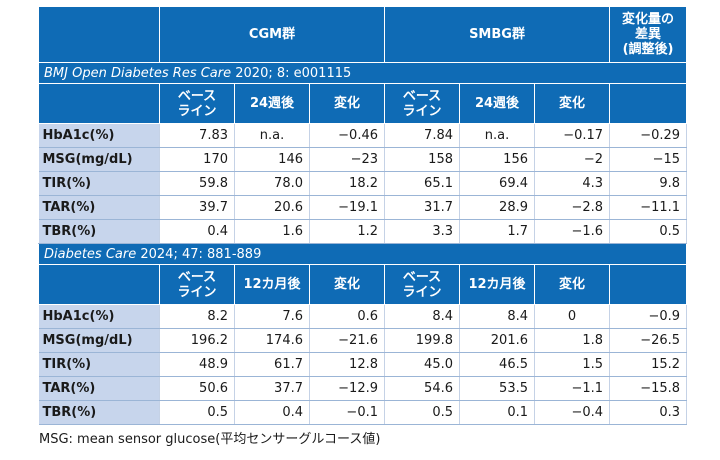 The image size is (720, 460). Describe the element at coordinates (197, 207) in the screenshot. I see `table-cell: 39.7` at that location.